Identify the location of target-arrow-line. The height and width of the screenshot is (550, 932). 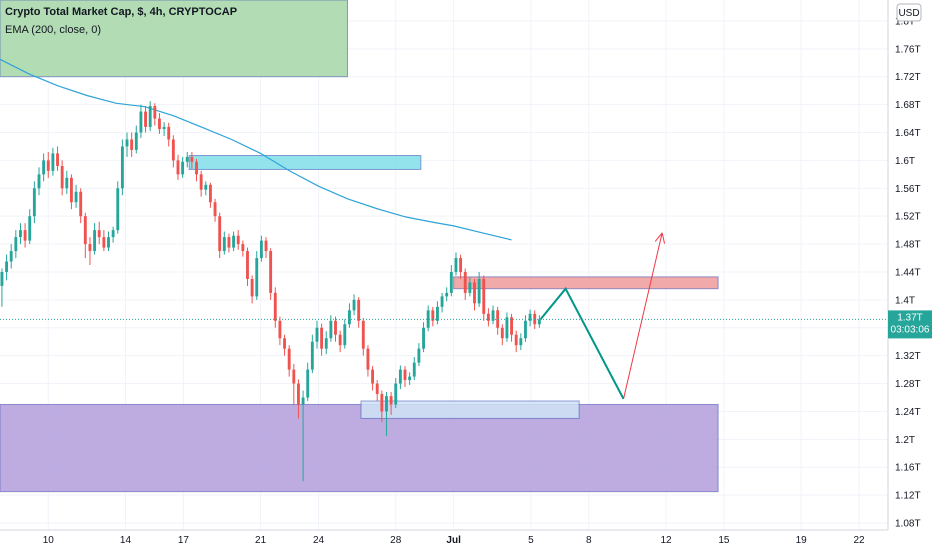
(643, 316).